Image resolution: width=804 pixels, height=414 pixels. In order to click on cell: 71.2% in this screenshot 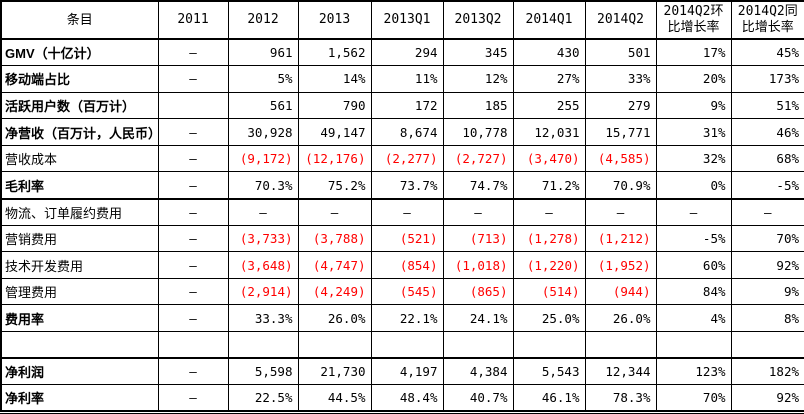, I will do `click(549, 185)`.